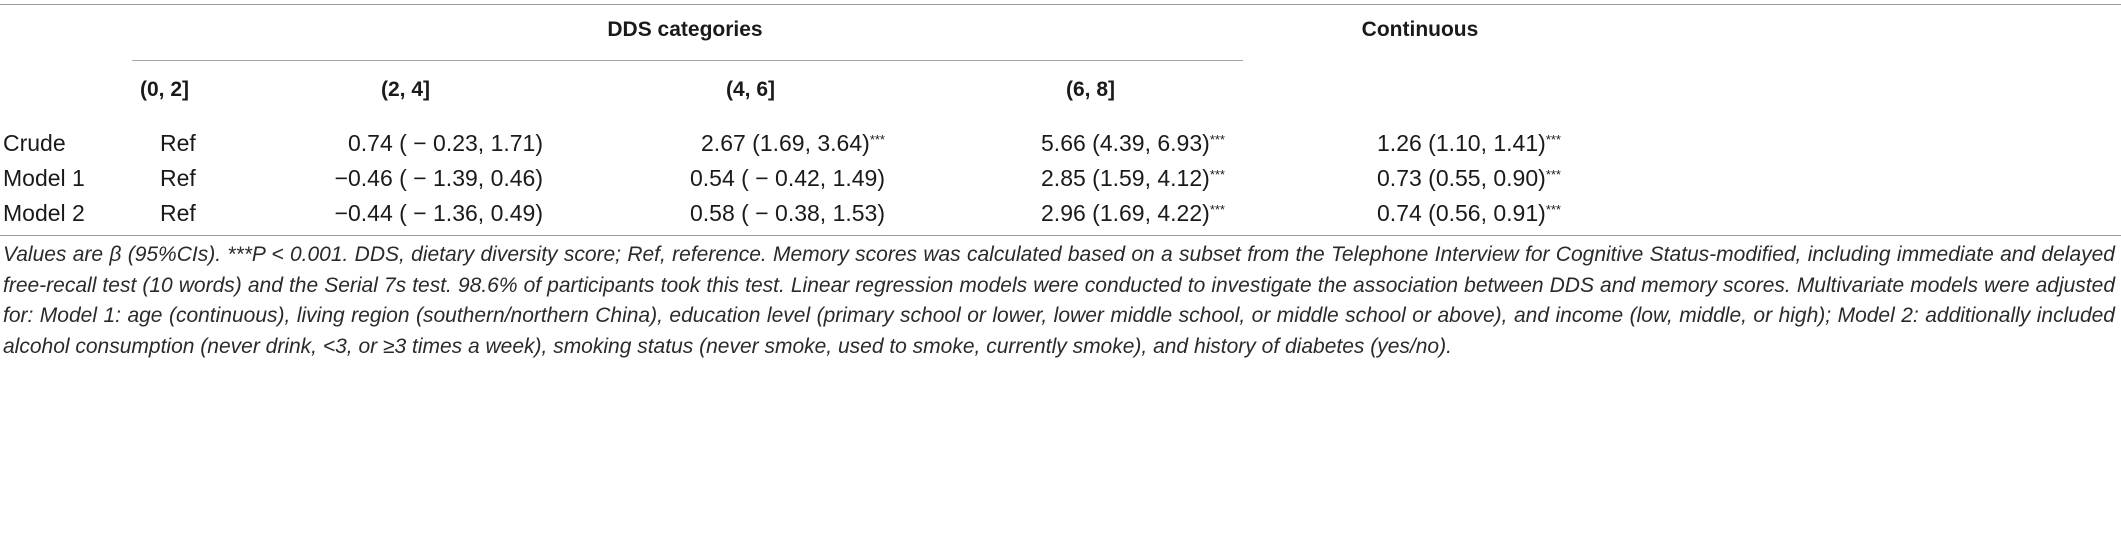 This screenshot has height=559, width=2121. What do you see at coordinates (793, 143) in the screenshot?
I see `table-cell: 2.67 (1.69, 3.64)***` at bounding box center [793, 143].